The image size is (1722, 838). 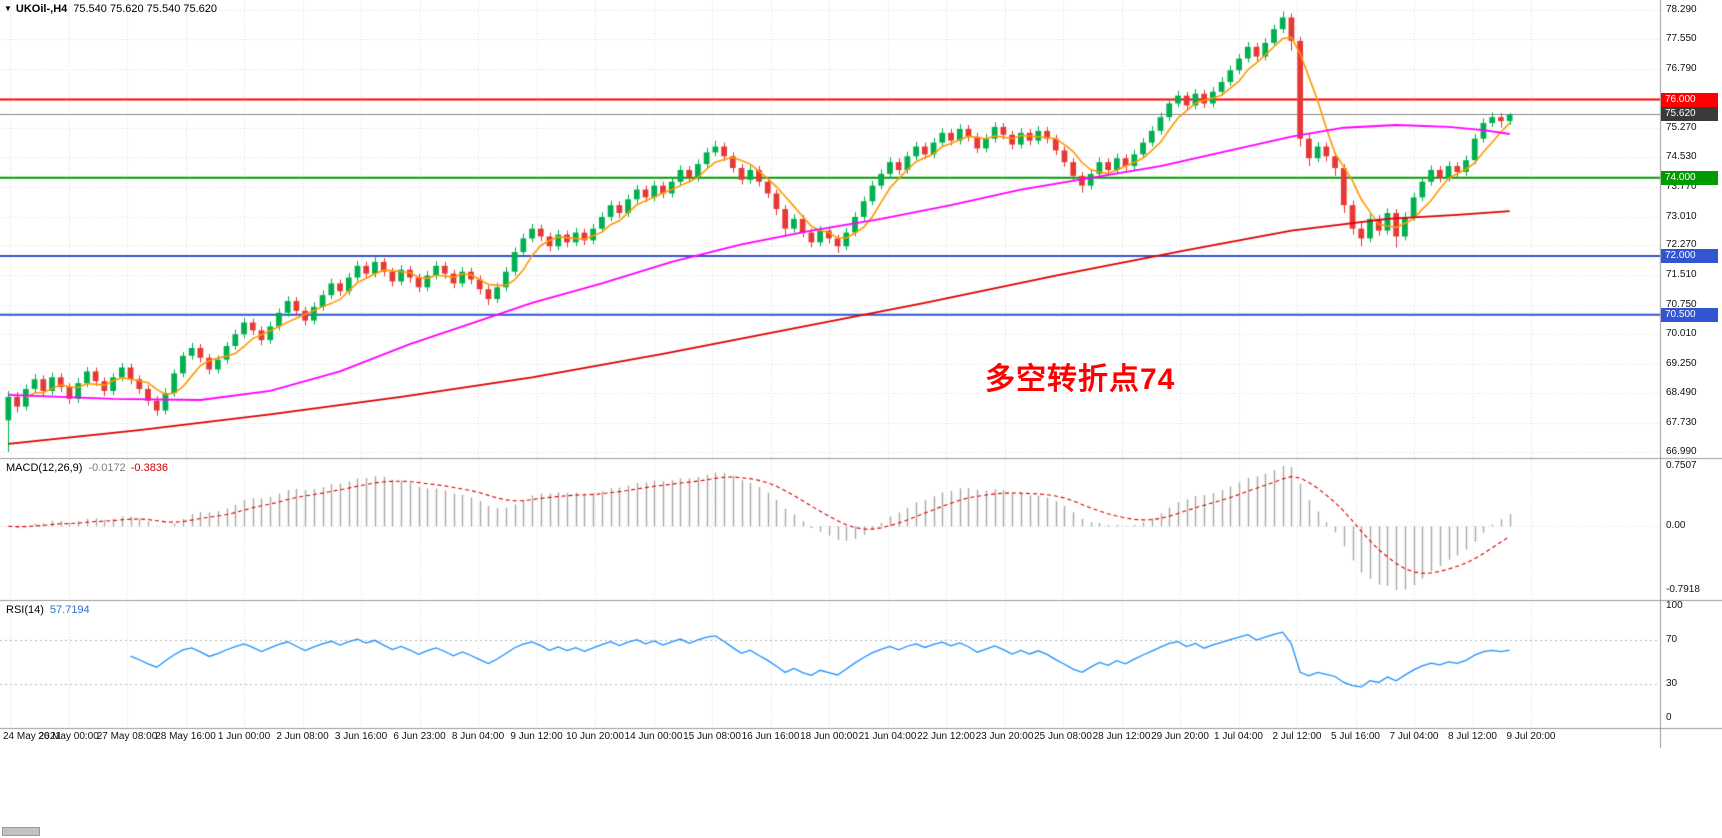 What do you see at coordinates (1681, 245) in the screenshot?
I see `price-axis-label: 72.270` at bounding box center [1681, 245].